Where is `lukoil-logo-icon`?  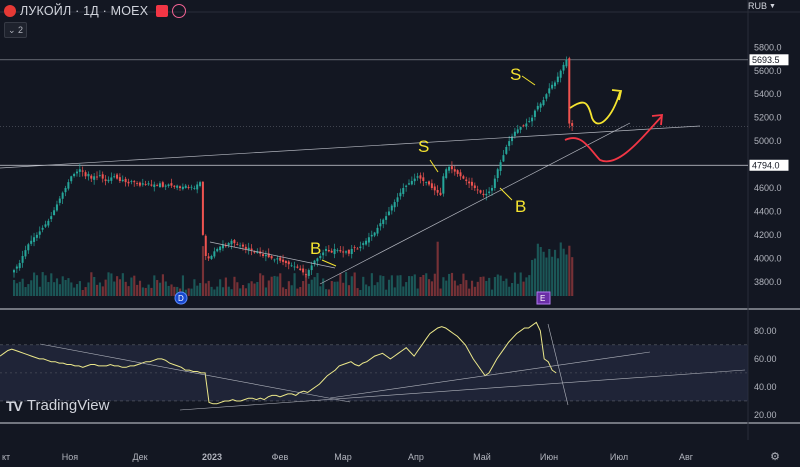
lukoil-logo-icon is located at coordinates (10, 11).